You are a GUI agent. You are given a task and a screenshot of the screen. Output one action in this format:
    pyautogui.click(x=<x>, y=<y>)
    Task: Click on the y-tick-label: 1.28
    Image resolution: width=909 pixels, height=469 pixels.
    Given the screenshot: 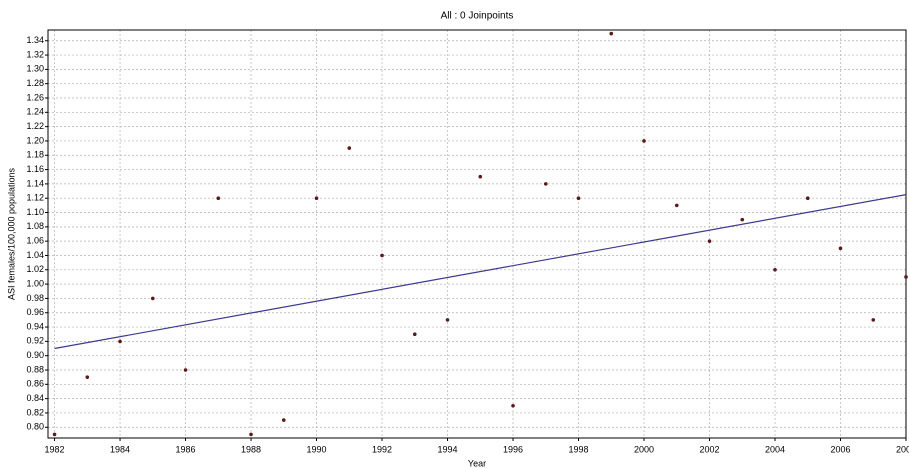 What is the action you would take?
    pyautogui.click(x=35, y=83)
    